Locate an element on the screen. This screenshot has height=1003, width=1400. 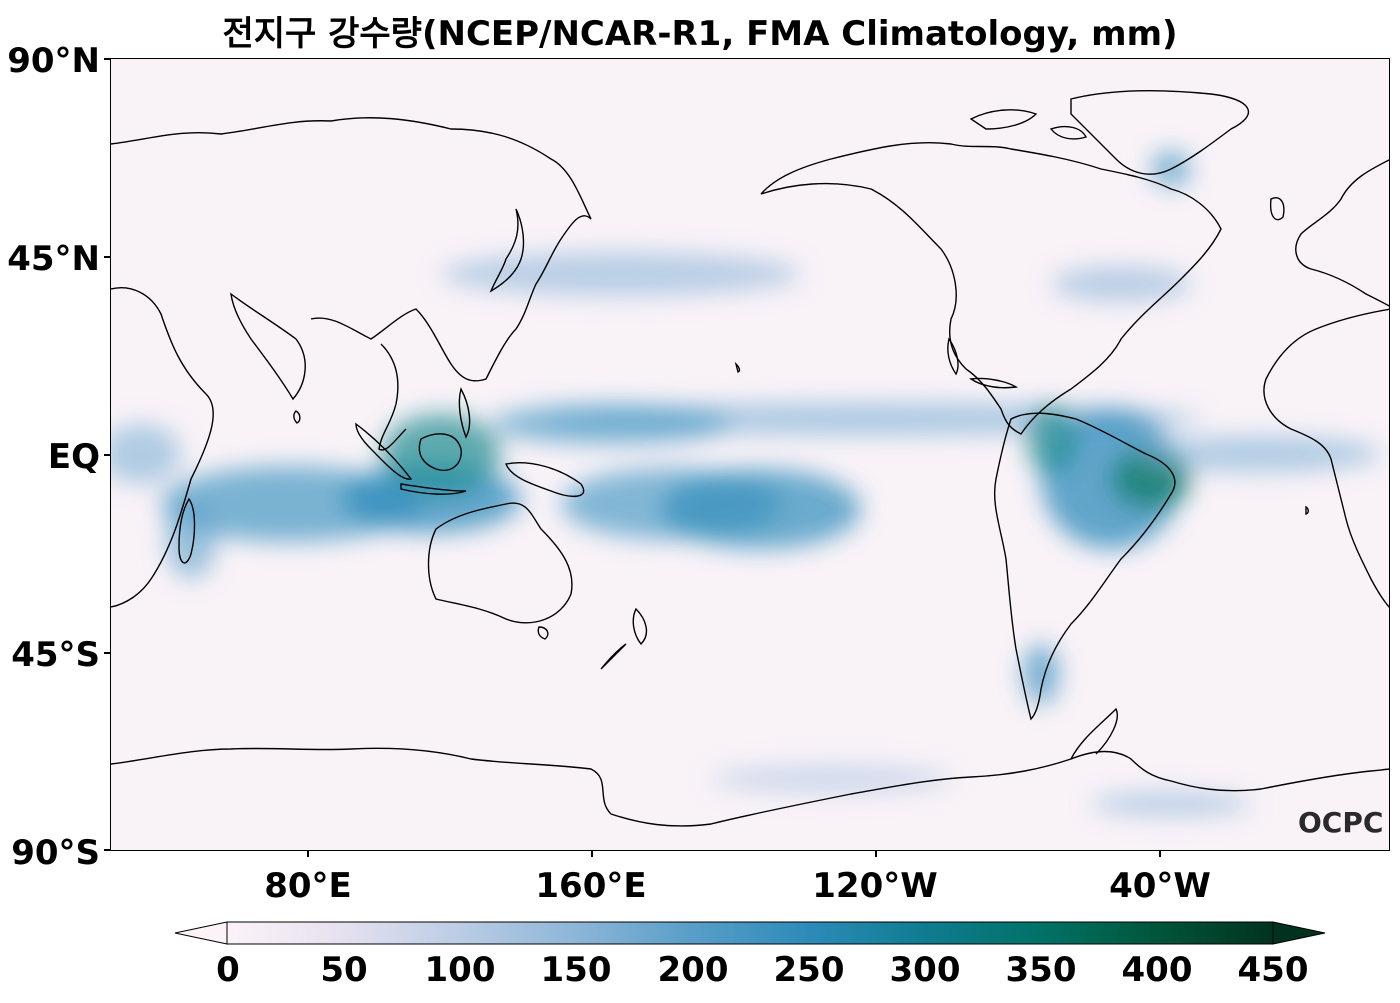
colorbar-extend-high is located at coordinates (1299, 933).